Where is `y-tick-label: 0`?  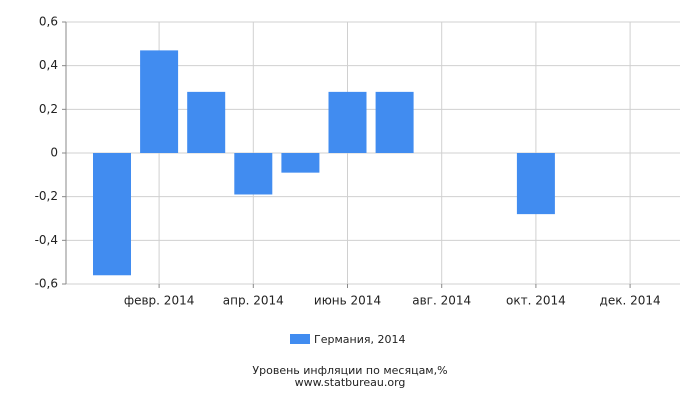 y-tick-label: 0 is located at coordinates (54, 153).